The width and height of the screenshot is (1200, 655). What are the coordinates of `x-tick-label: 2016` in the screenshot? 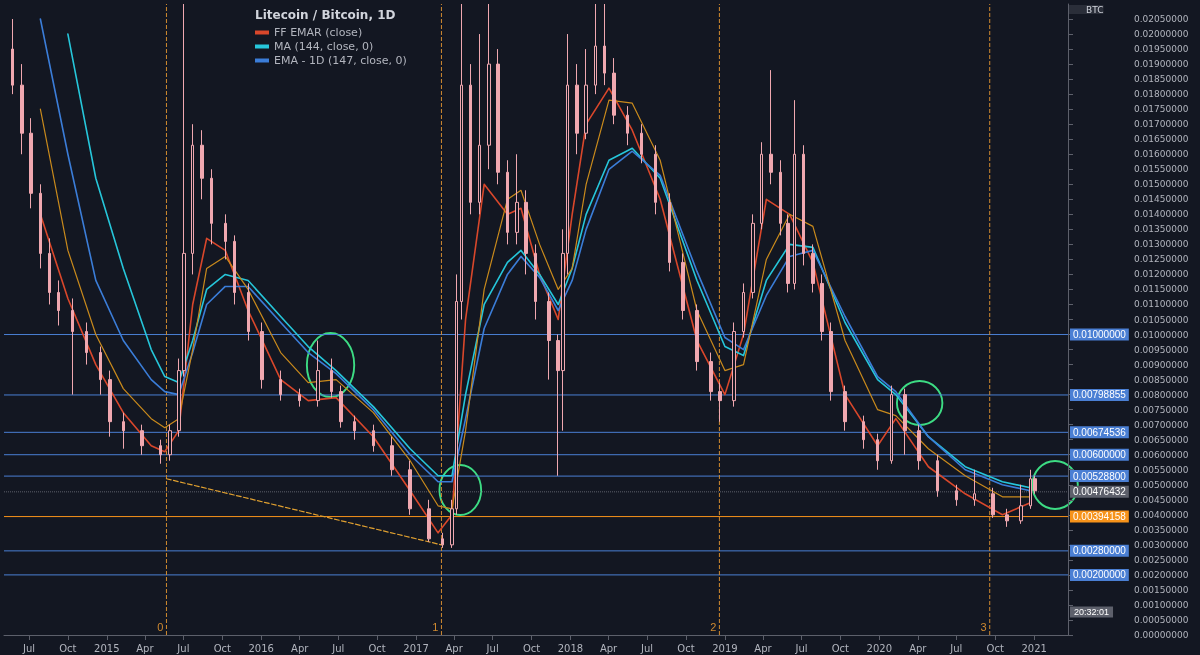 It's located at (261, 648).